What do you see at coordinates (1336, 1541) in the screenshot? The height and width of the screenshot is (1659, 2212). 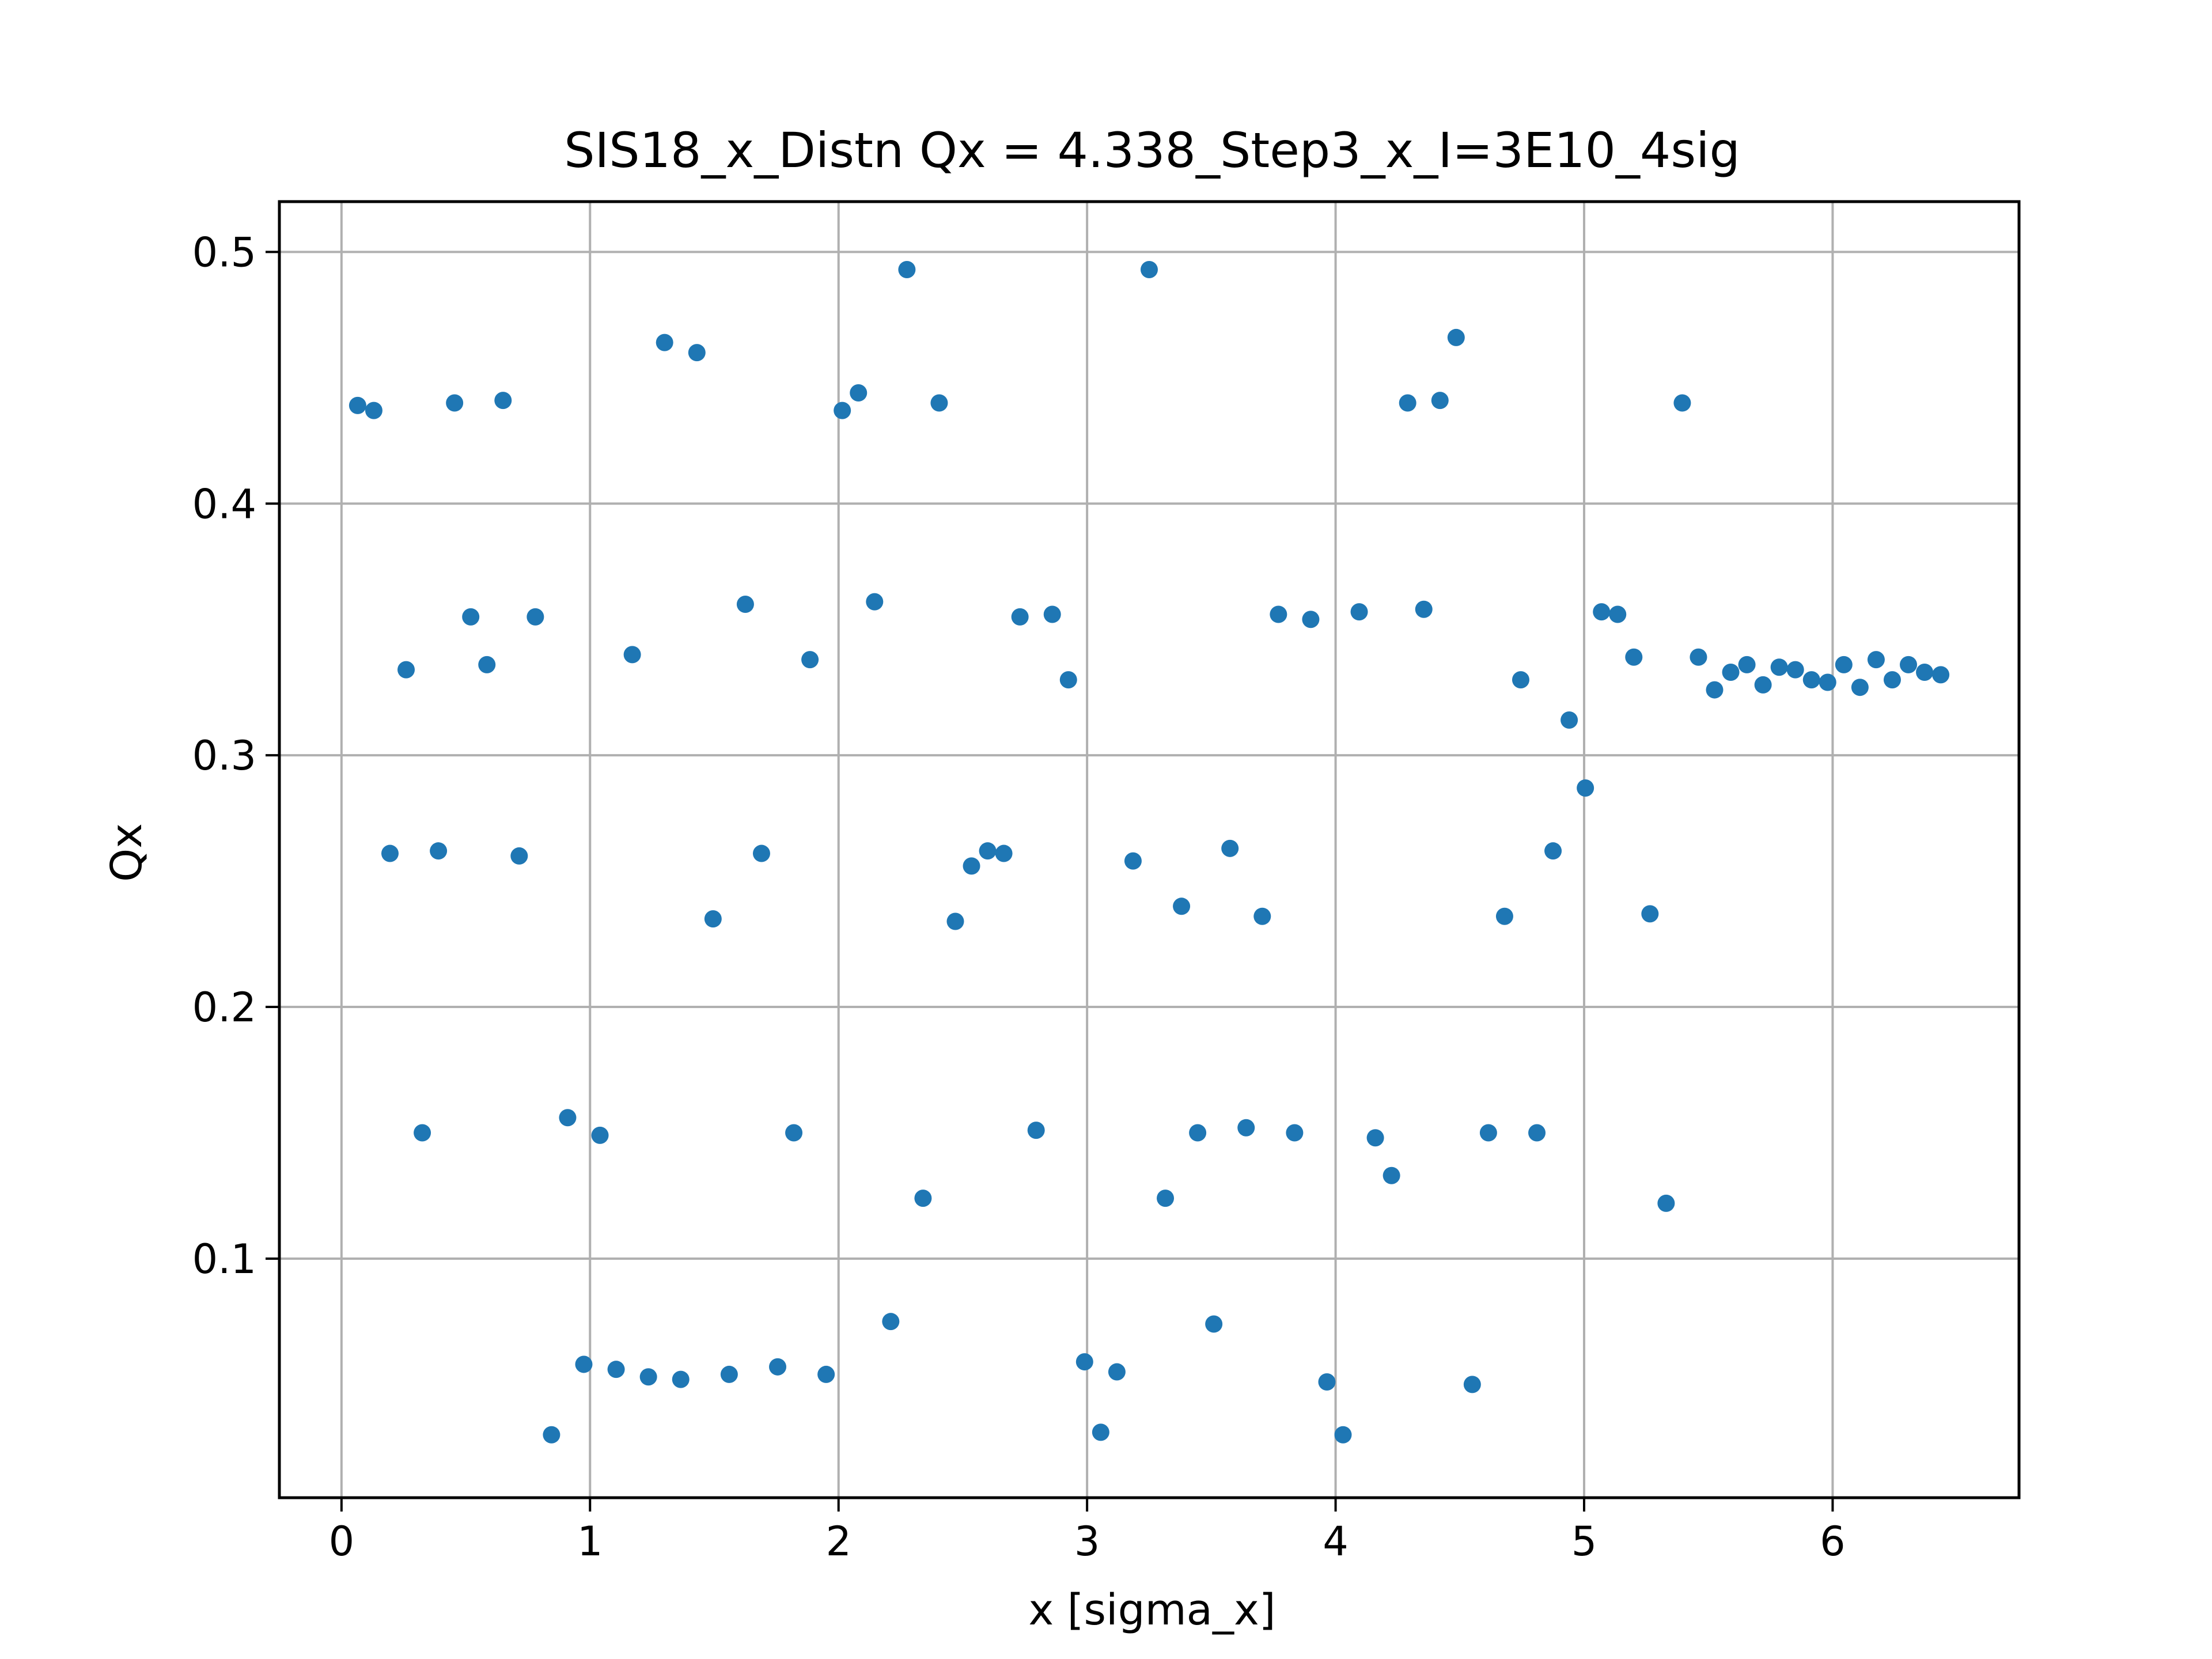 I see `x-tick-label: 4` at bounding box center [1336, 1541].